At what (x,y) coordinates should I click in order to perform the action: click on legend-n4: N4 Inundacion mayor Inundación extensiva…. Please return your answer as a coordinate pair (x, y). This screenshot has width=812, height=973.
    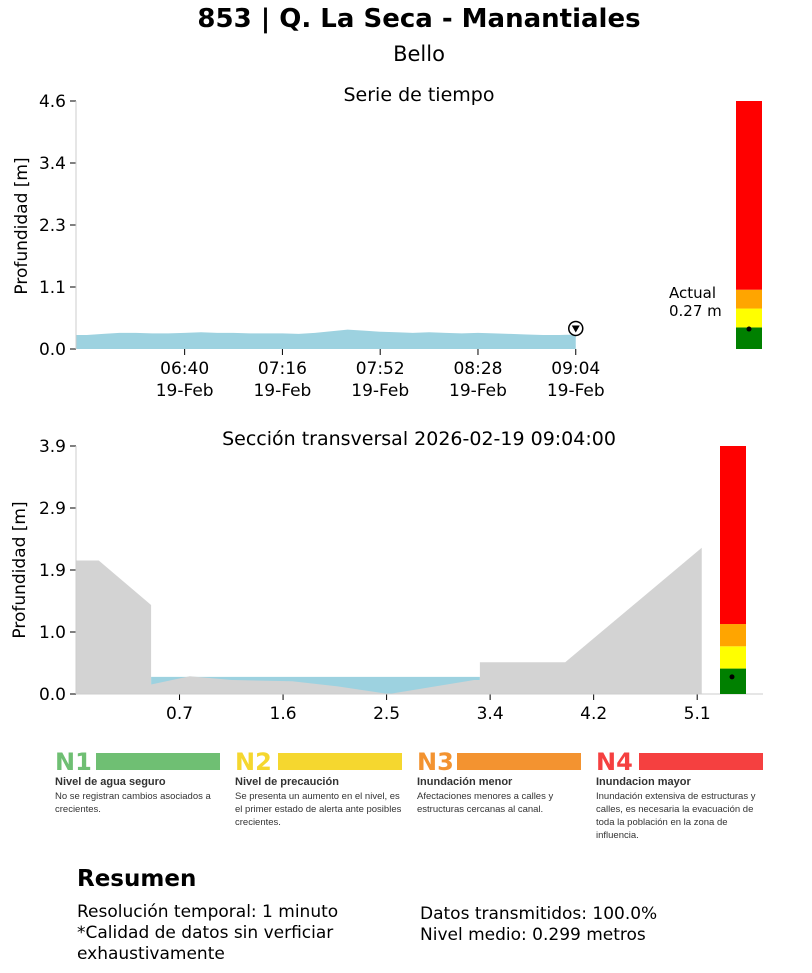
    Looking at the image, I should click on (681, 795).